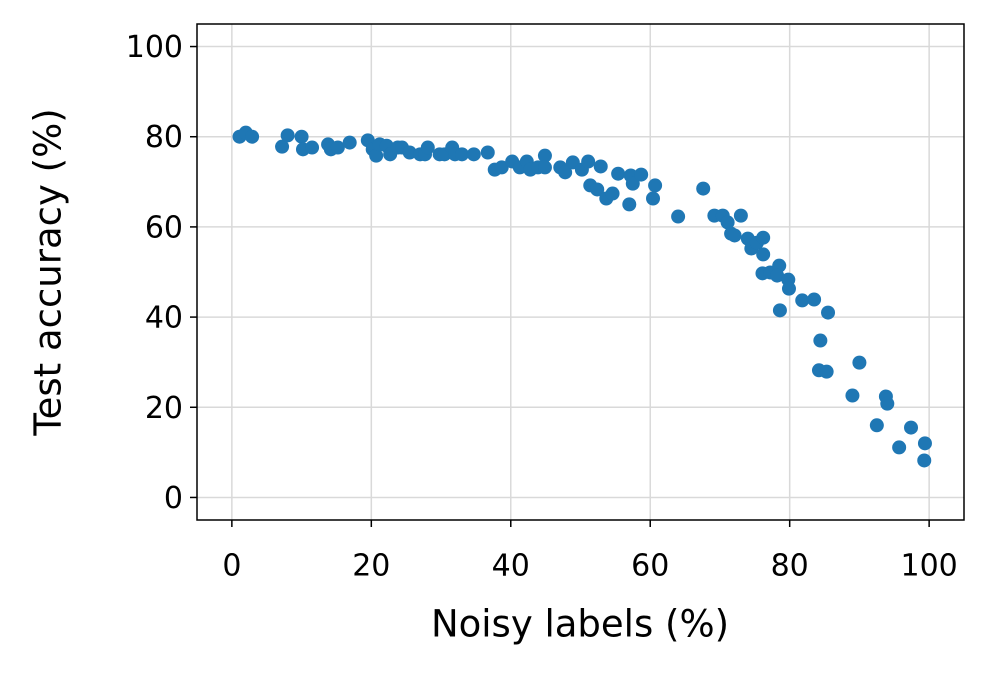  What do you see at coordinates (173, 498) in the screenshot?
I see `y-tick-label: 0` at bounding box center [173, 498].